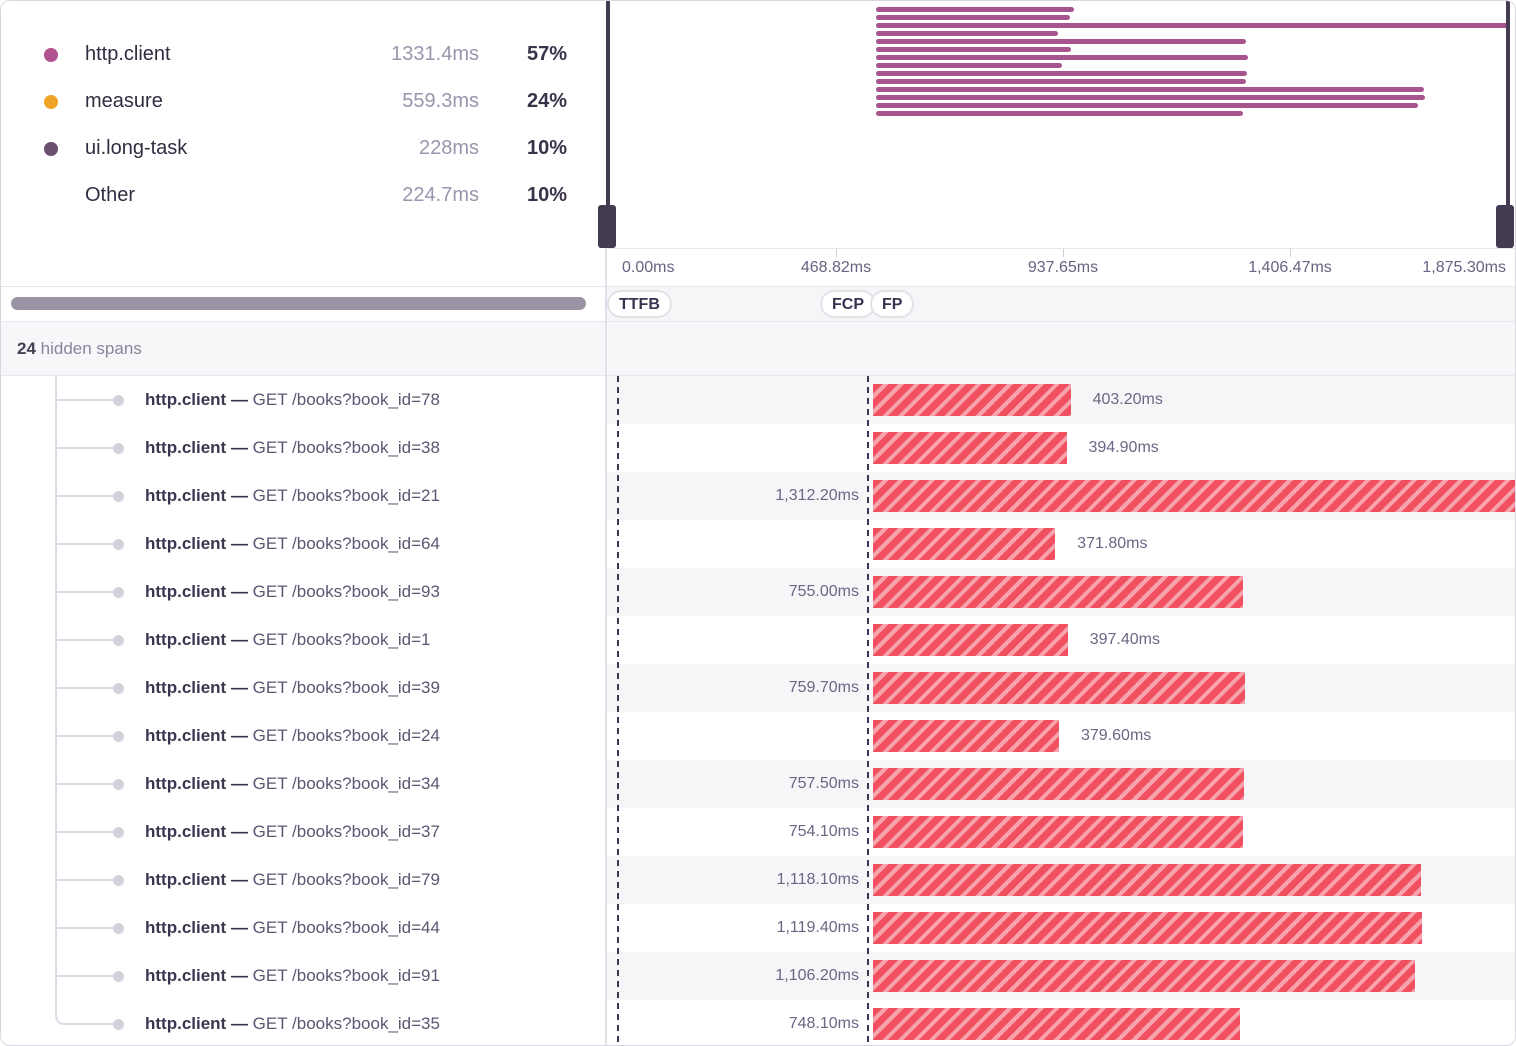 The width and height of the screenshot is (1516, 1046). Describe the element at coordinates (128, 54) in the screenshot. I see `legend-op-name: http.client` at that location.